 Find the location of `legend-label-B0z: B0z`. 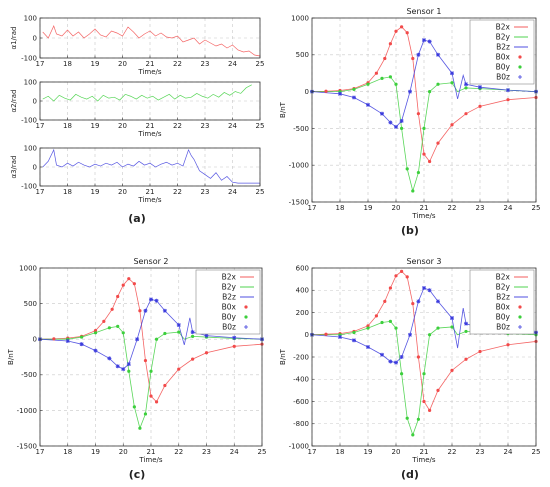

legend-label-B0z: B0z is located at coordinates (503, 327).